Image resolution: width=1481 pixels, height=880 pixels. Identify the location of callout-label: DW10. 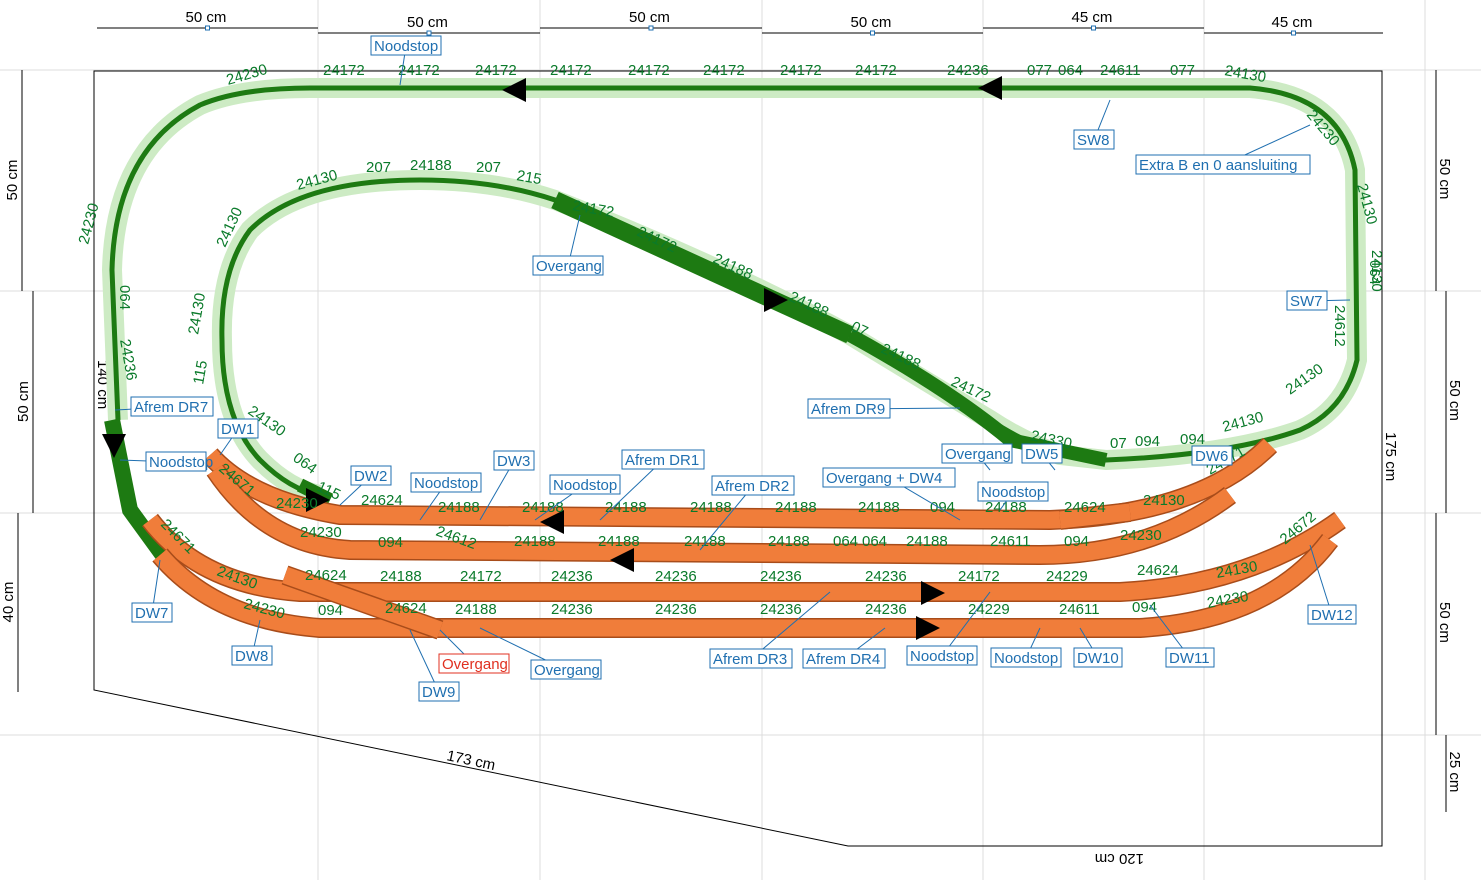
(1098, 647).